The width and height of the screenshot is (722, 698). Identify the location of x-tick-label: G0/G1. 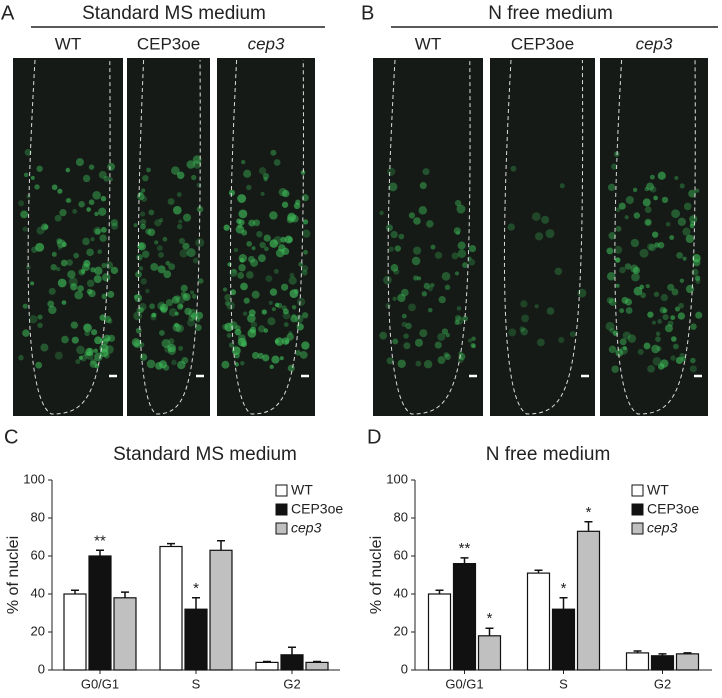
(464, 683).